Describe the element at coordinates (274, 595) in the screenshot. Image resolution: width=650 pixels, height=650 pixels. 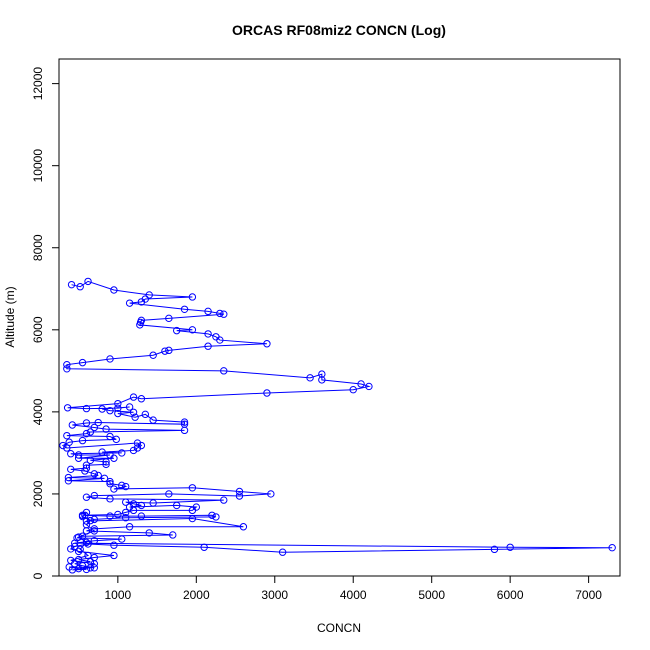
I see `x-tick-label: 3000` at that location.